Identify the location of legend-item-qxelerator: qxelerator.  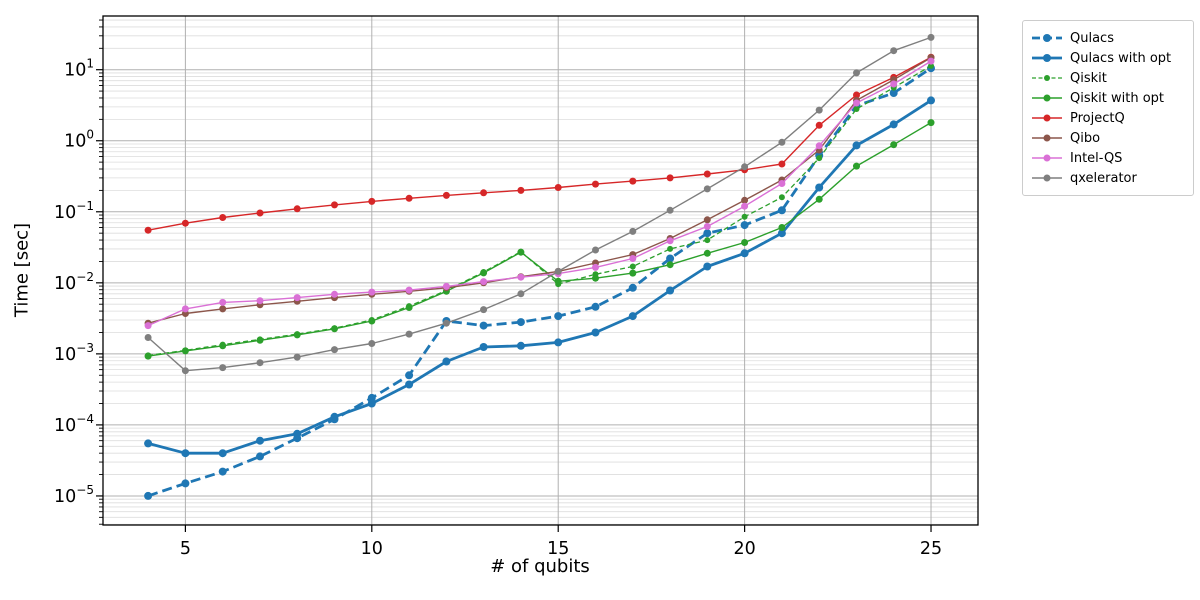
(1107, 178).